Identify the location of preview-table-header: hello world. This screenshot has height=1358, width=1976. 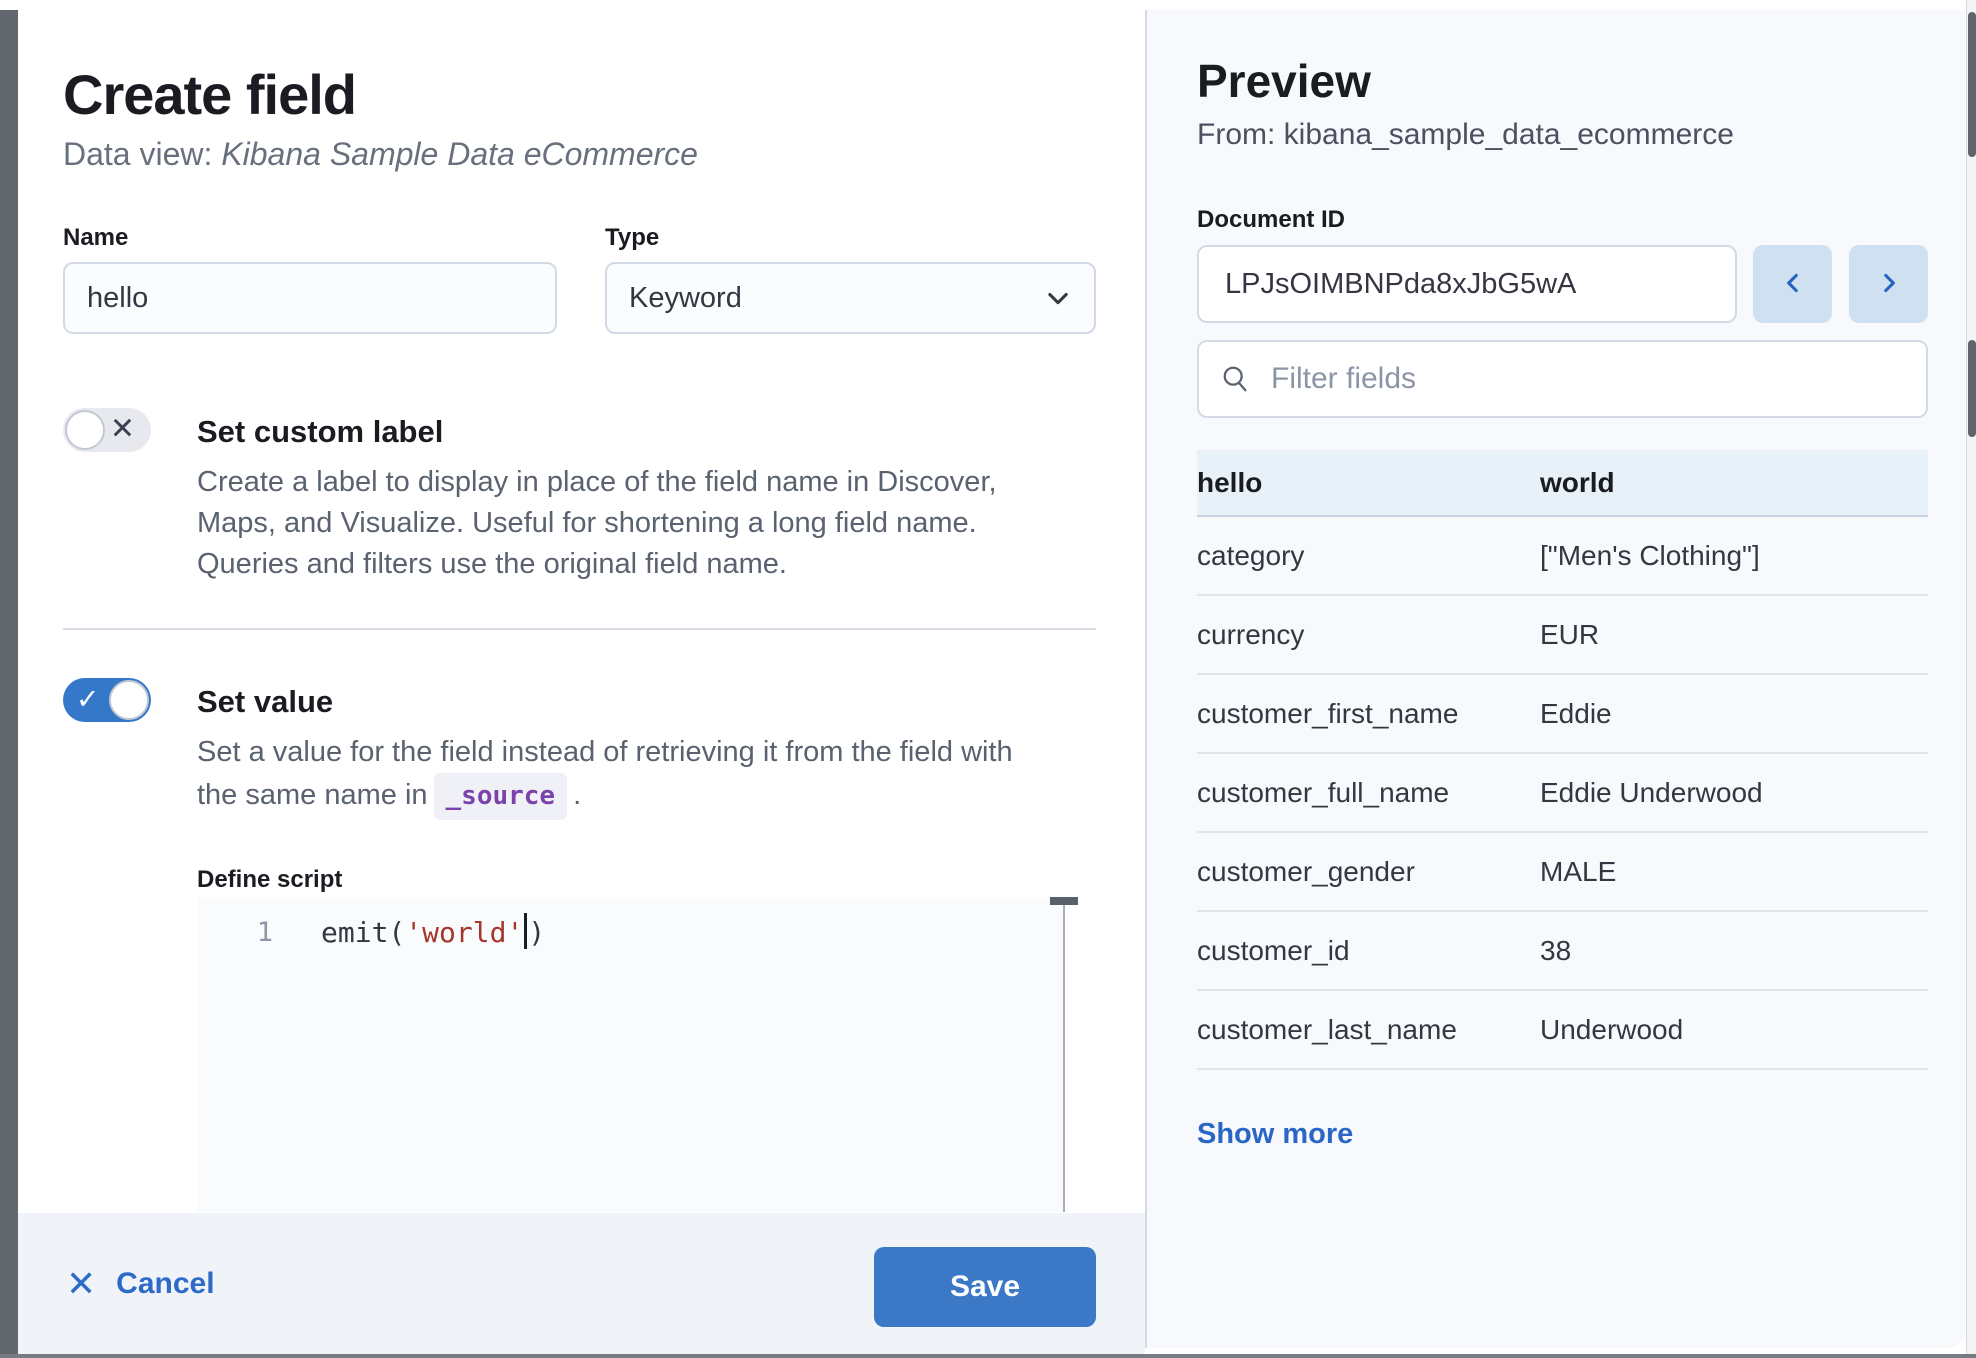
(1562, 483).